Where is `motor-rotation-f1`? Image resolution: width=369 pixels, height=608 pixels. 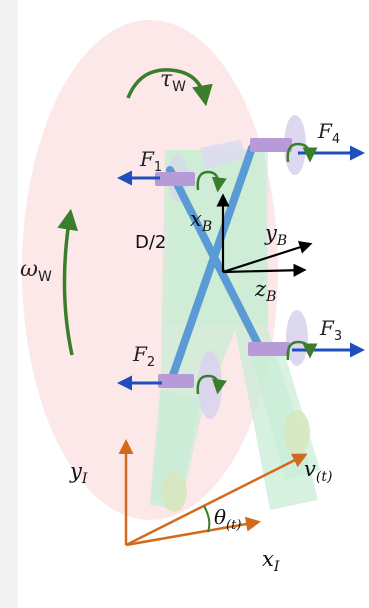
motor-rotation-f1 is located at coordinates (211, 181).